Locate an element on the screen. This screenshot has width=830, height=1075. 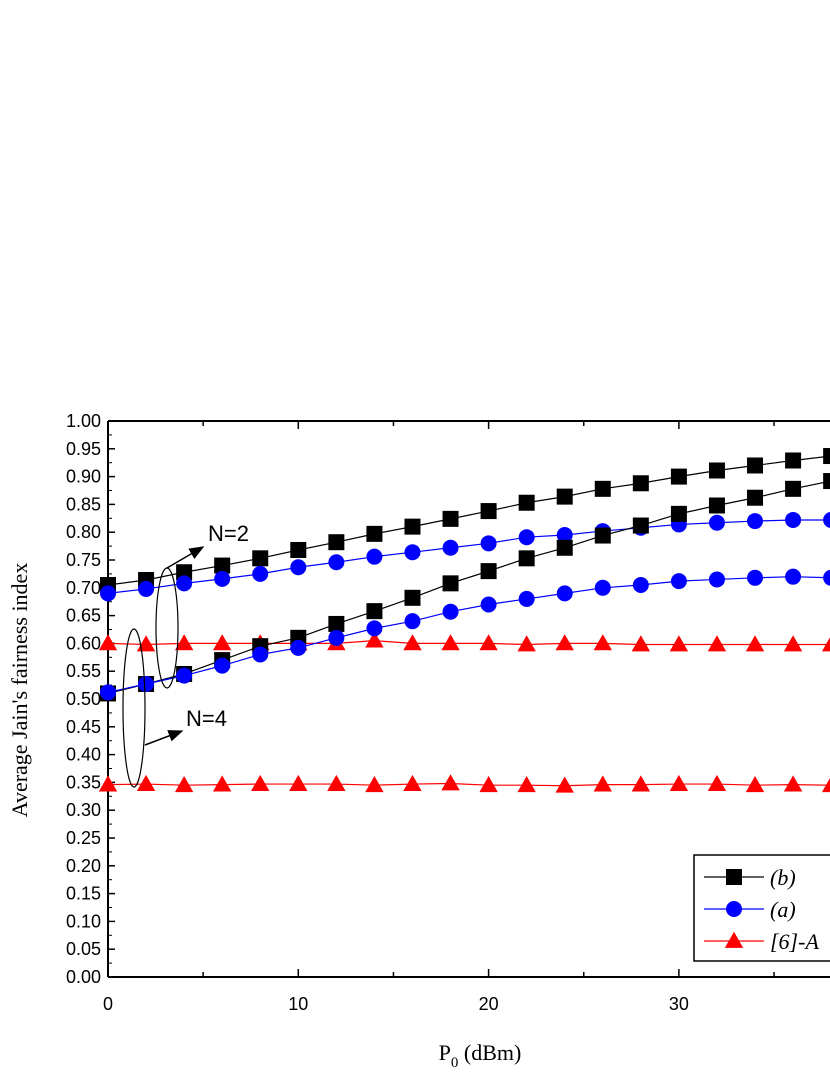
annotations: N=2 N=4 is located at coordinates (185, 654).